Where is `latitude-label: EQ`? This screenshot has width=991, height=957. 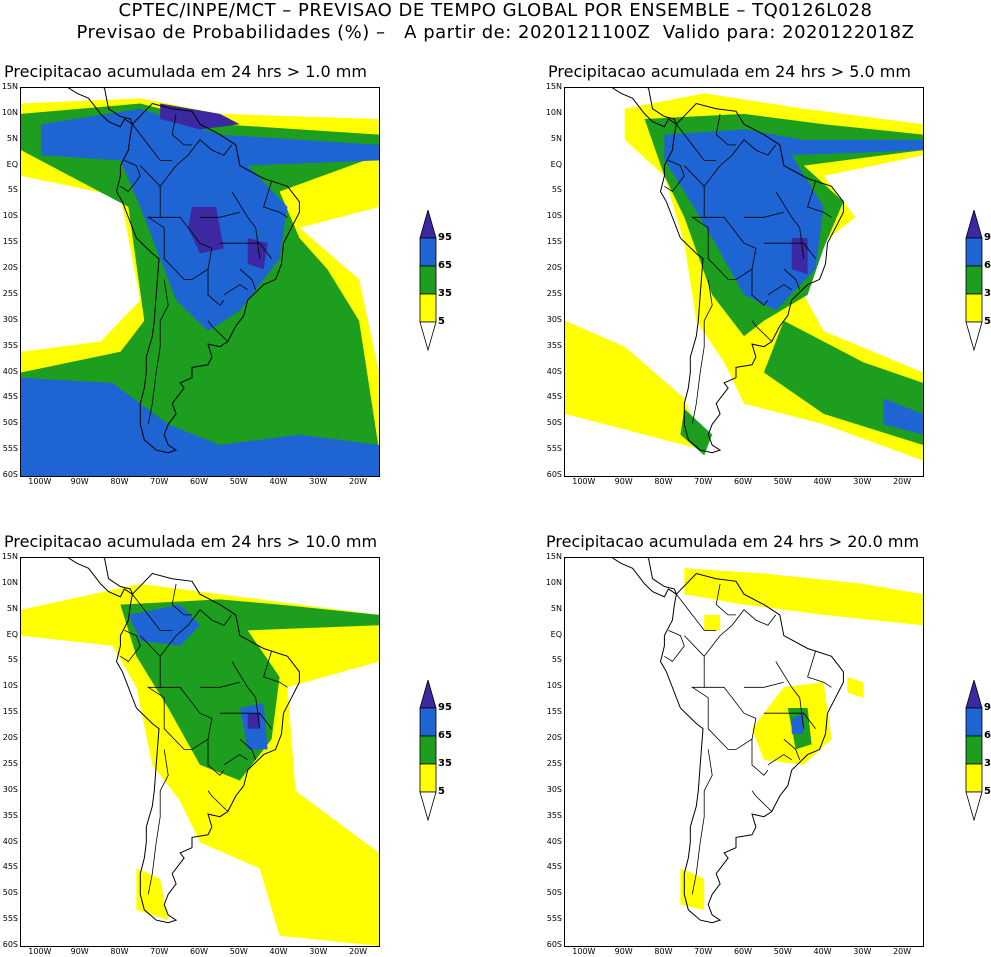 latitude-label: EQ is located at coordinates (12, 634).